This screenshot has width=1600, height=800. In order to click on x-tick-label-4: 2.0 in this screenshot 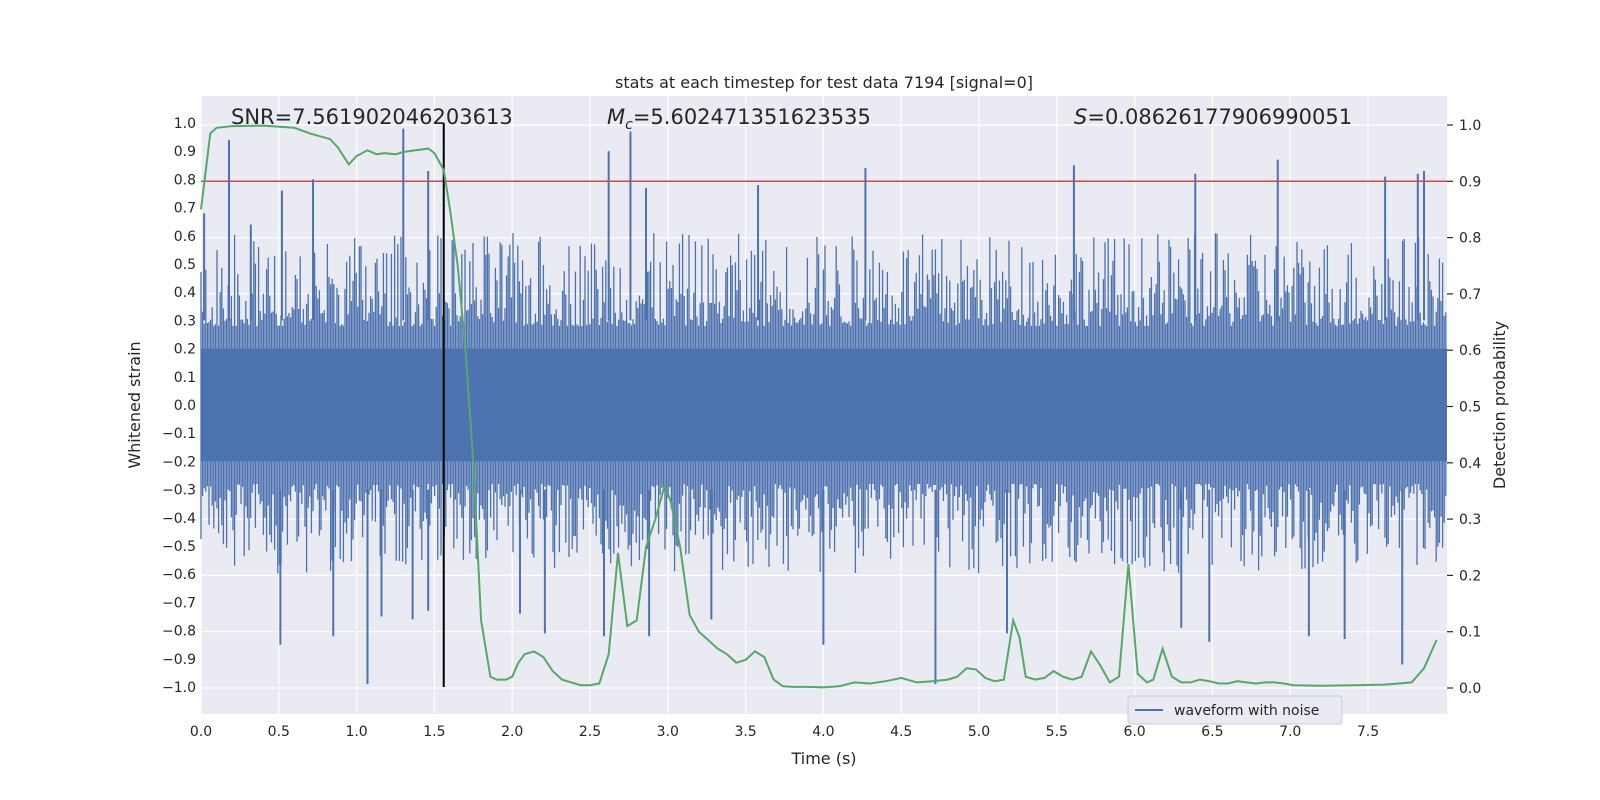, I will do `click(512, 732)`.